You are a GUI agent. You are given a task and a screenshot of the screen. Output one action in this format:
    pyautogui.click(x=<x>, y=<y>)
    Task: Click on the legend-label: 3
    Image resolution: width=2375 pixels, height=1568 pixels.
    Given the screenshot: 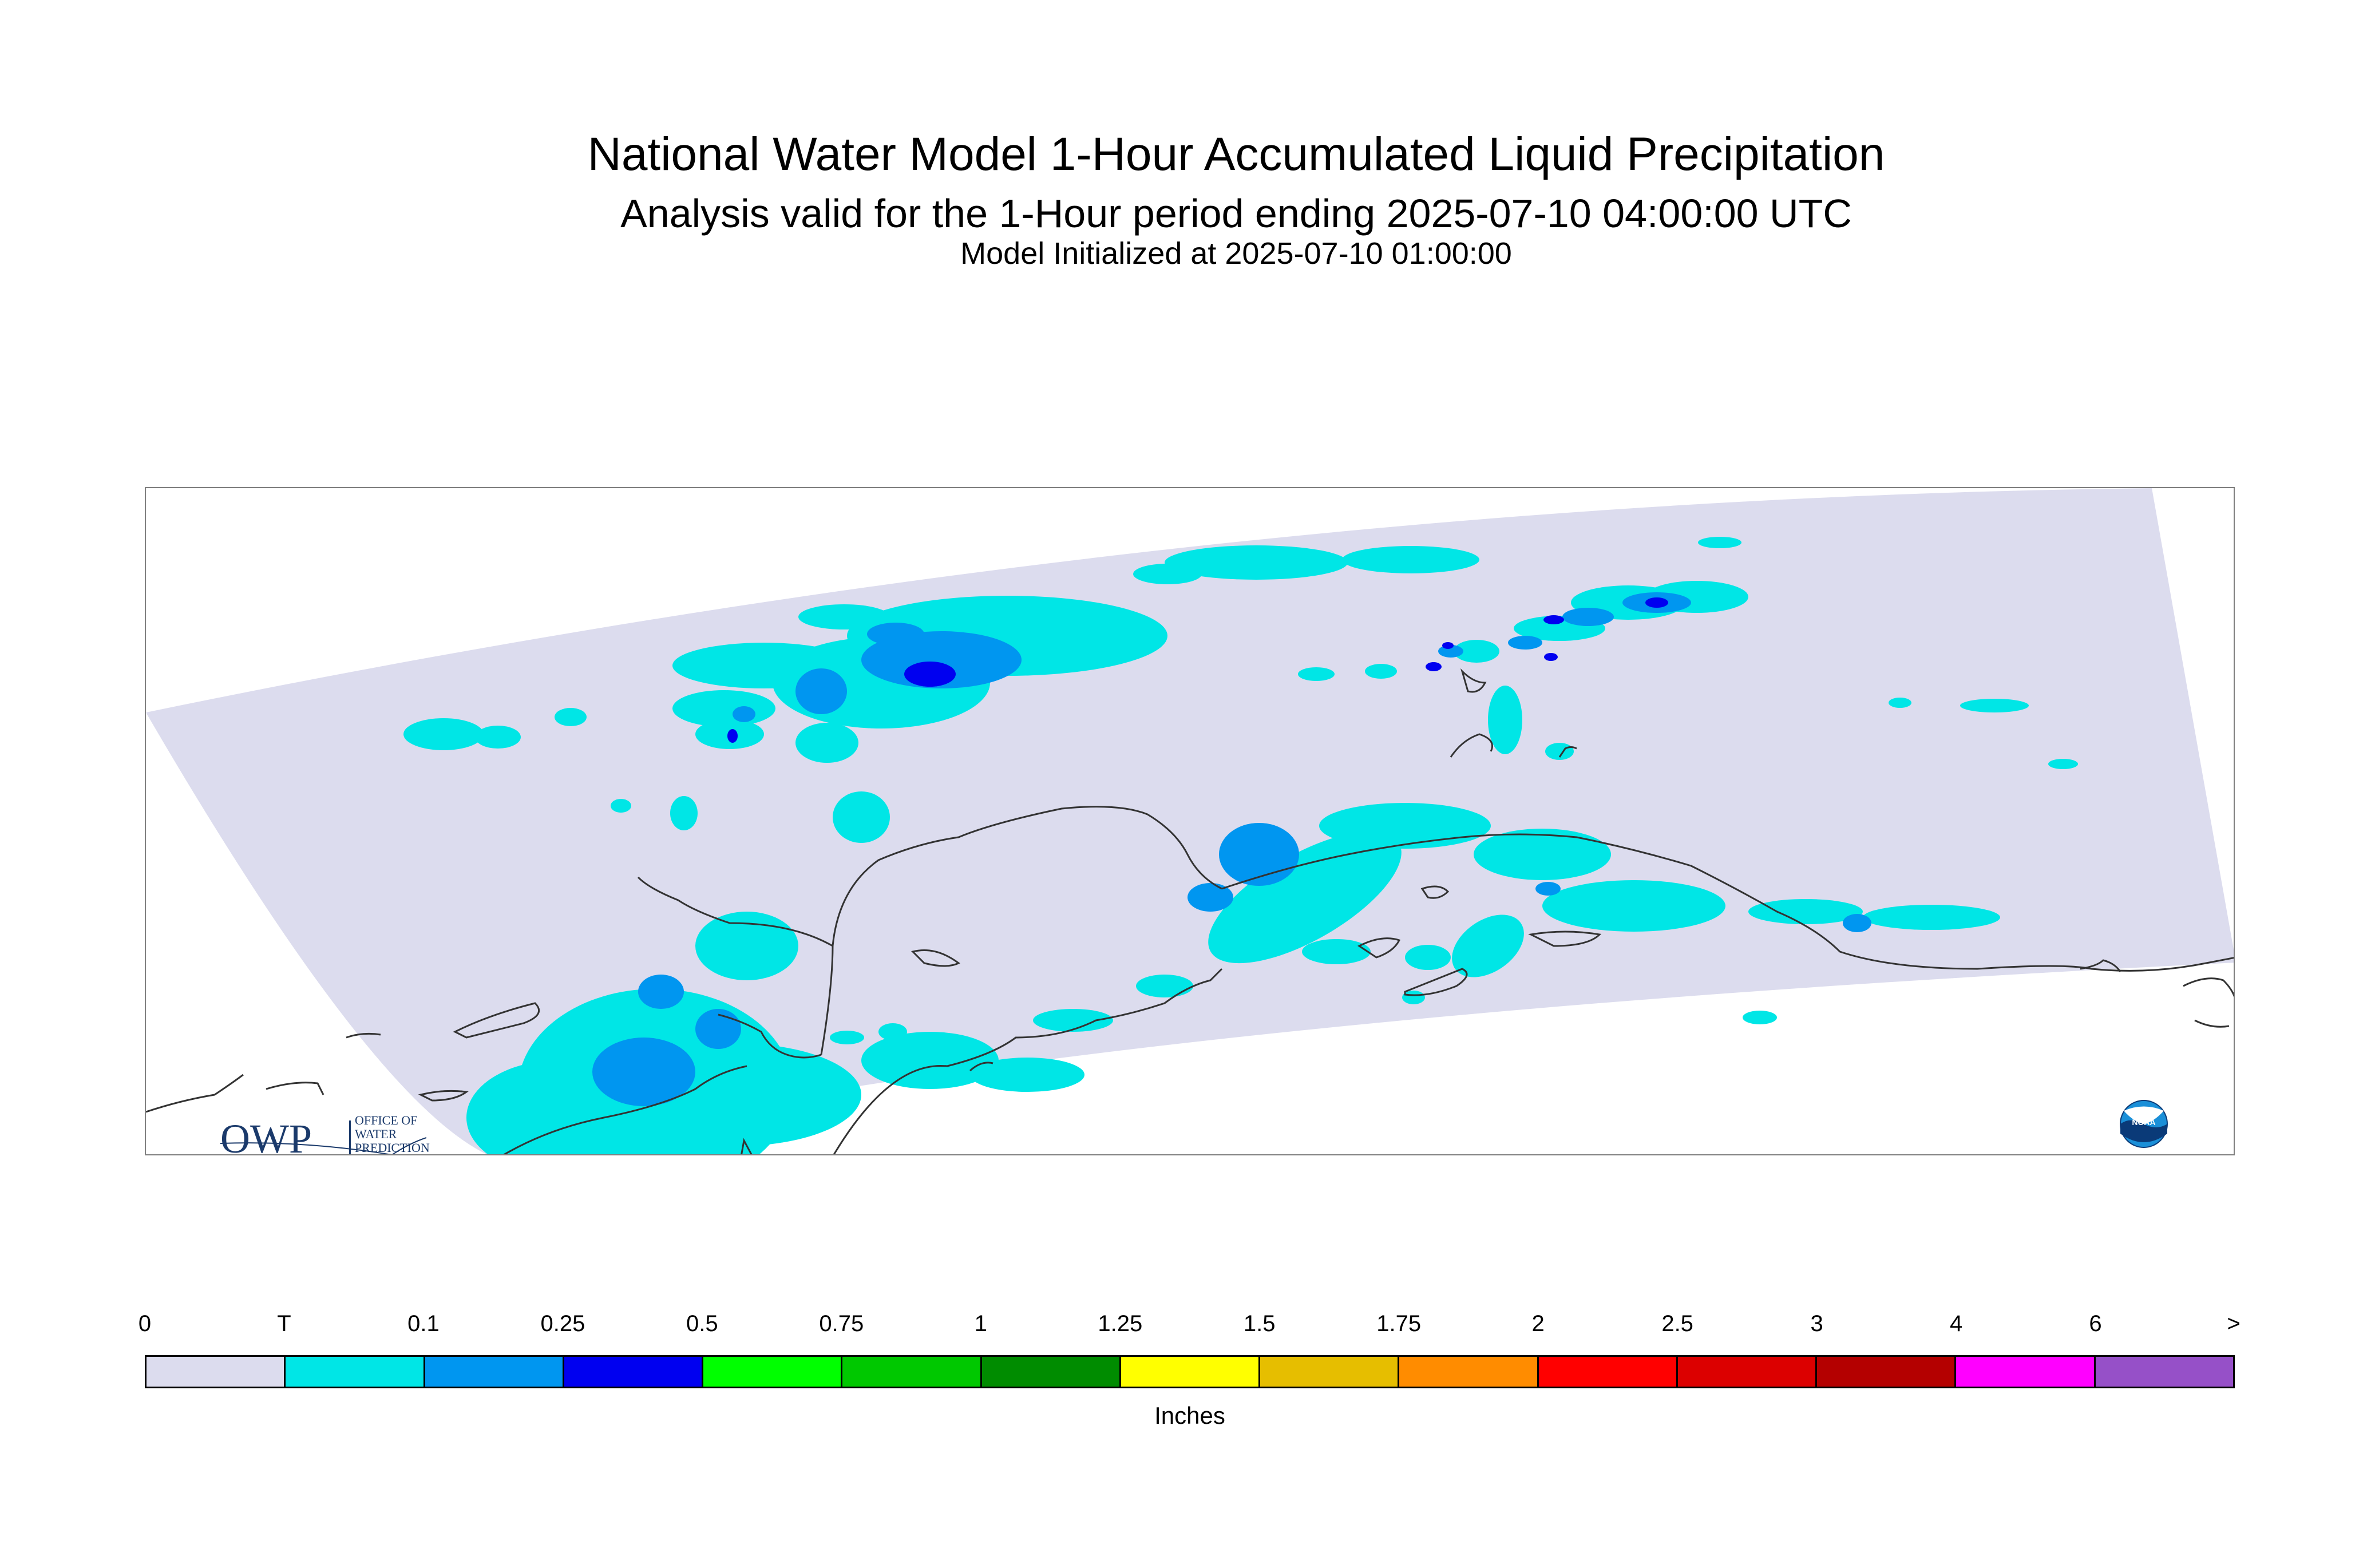 What is the action you would take?
    pyautogui.click(x=1816, y=1323)
    